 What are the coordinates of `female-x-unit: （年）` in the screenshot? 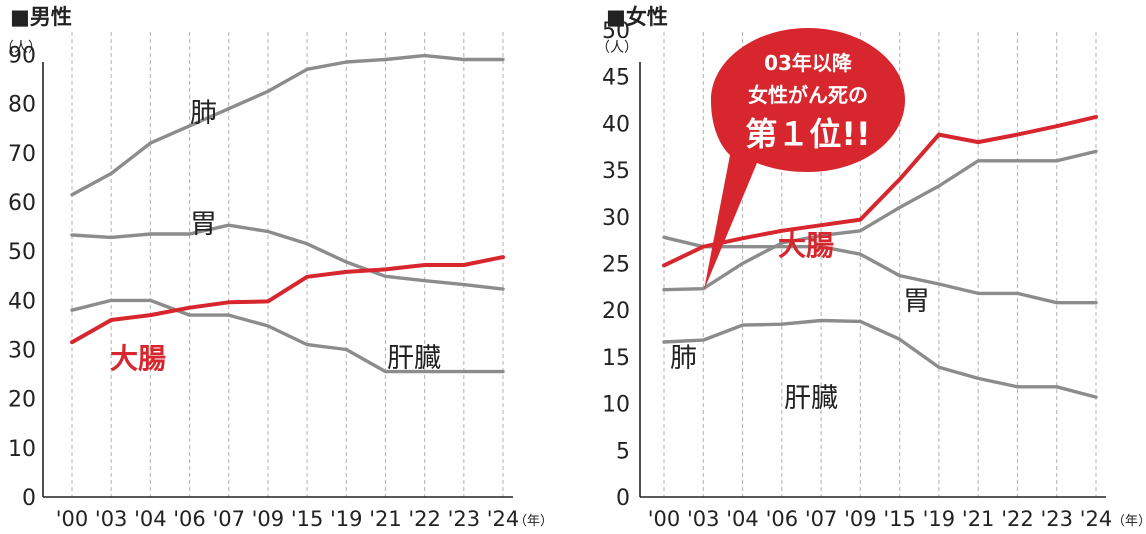 It's located at (1129, 521).